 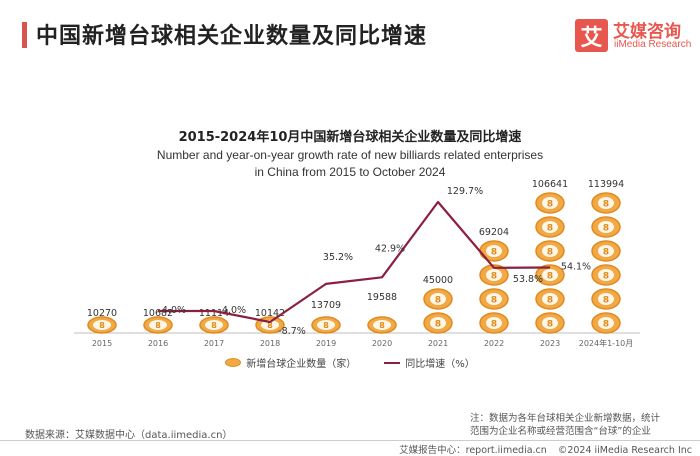 What do you see at coordinates (158, 343) in the screenshot?
I see `x-tick-label: 2016` at bounding box center [158, 343].